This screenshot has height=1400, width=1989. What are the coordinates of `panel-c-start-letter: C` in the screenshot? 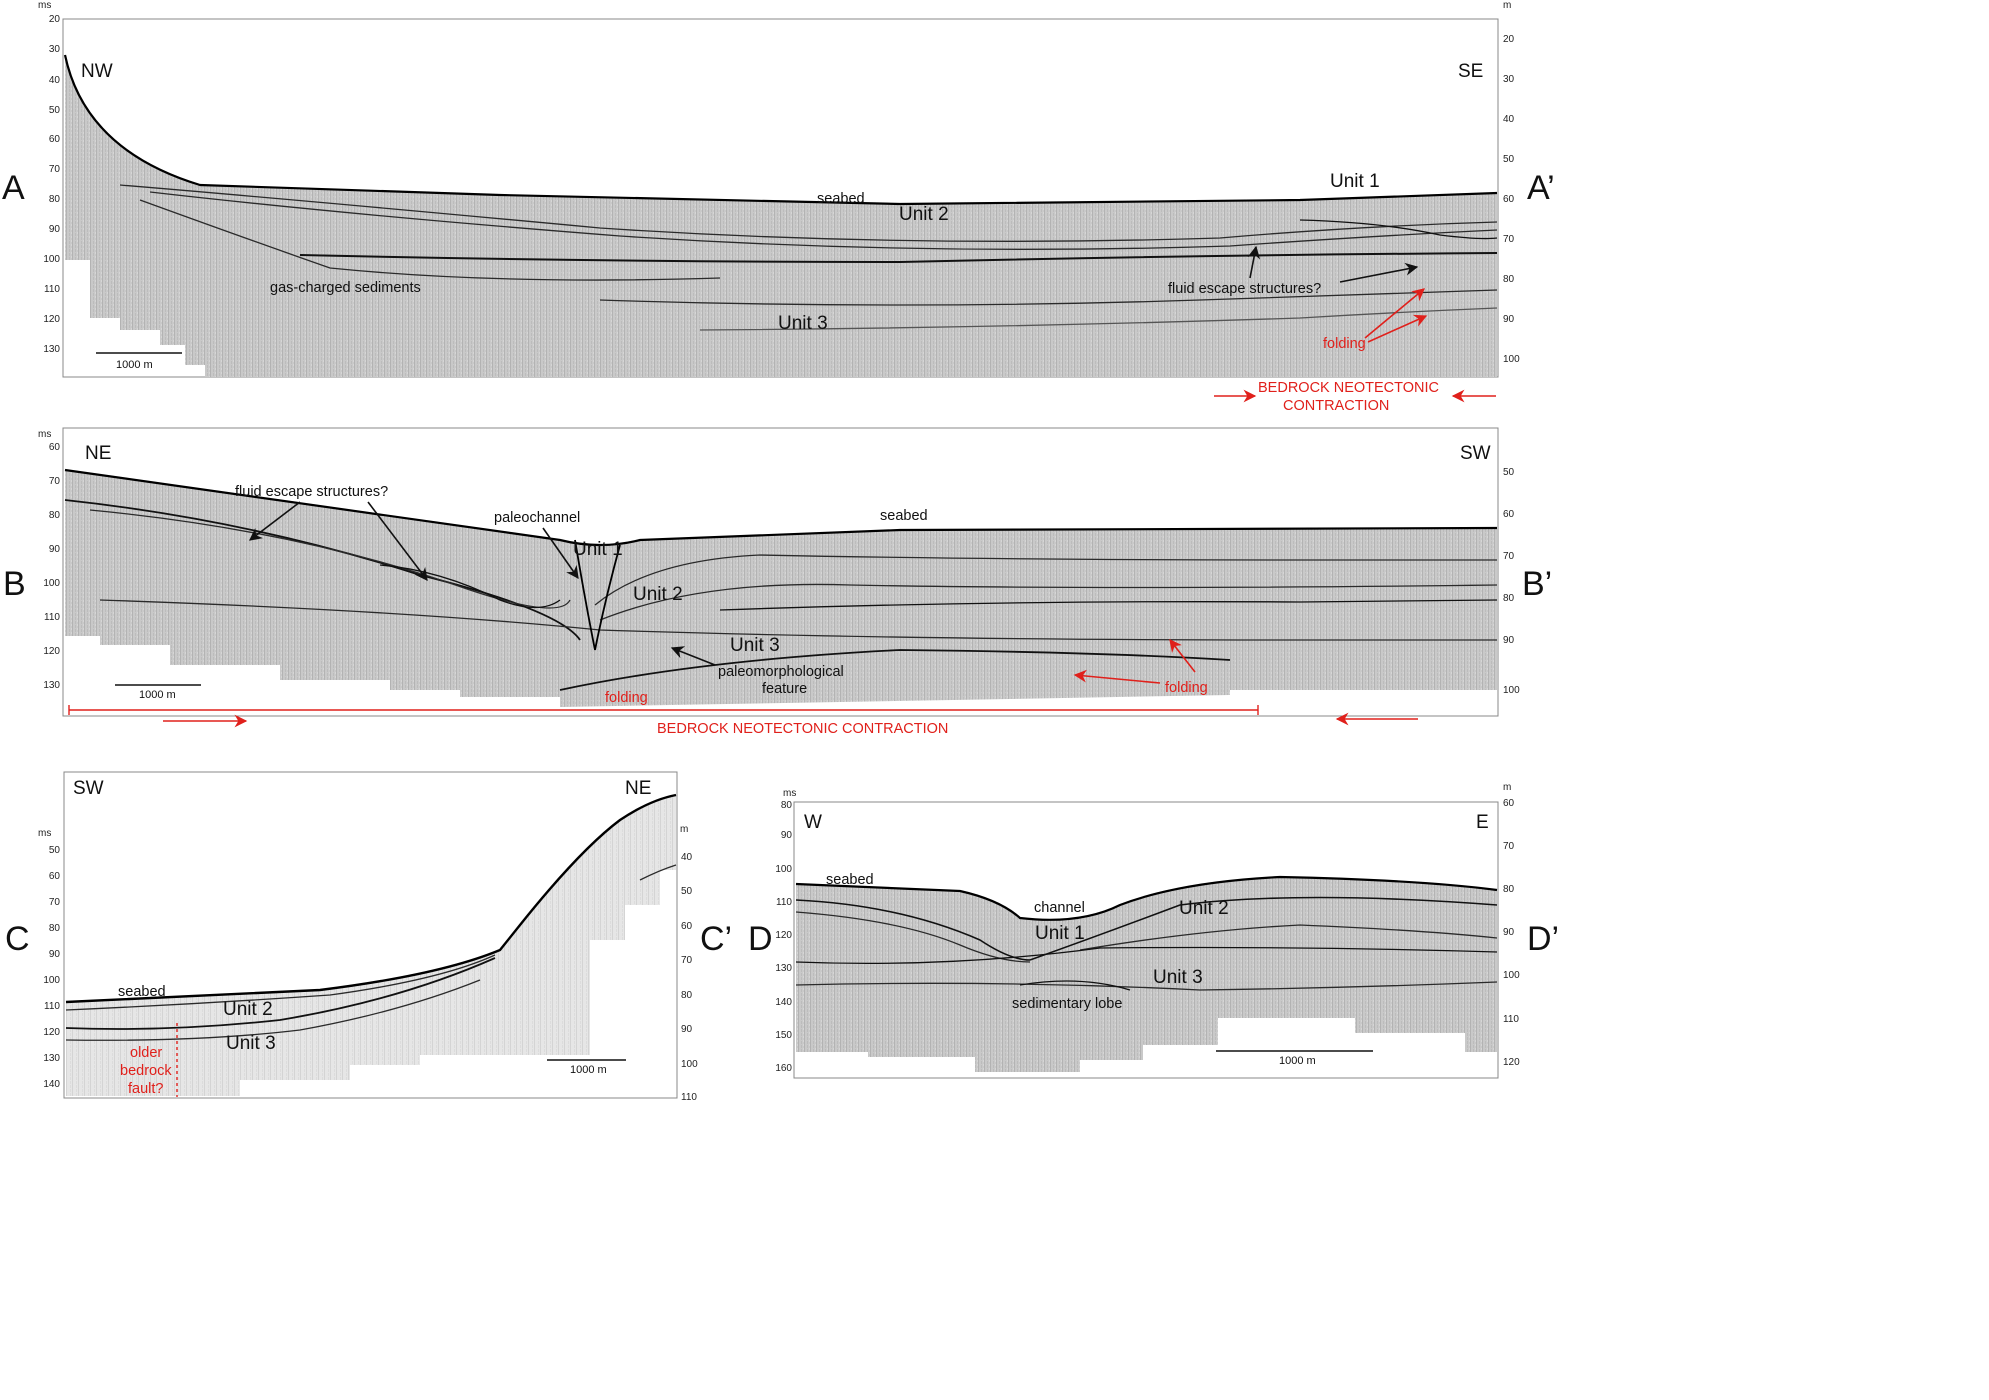 It's located at (17, 939).